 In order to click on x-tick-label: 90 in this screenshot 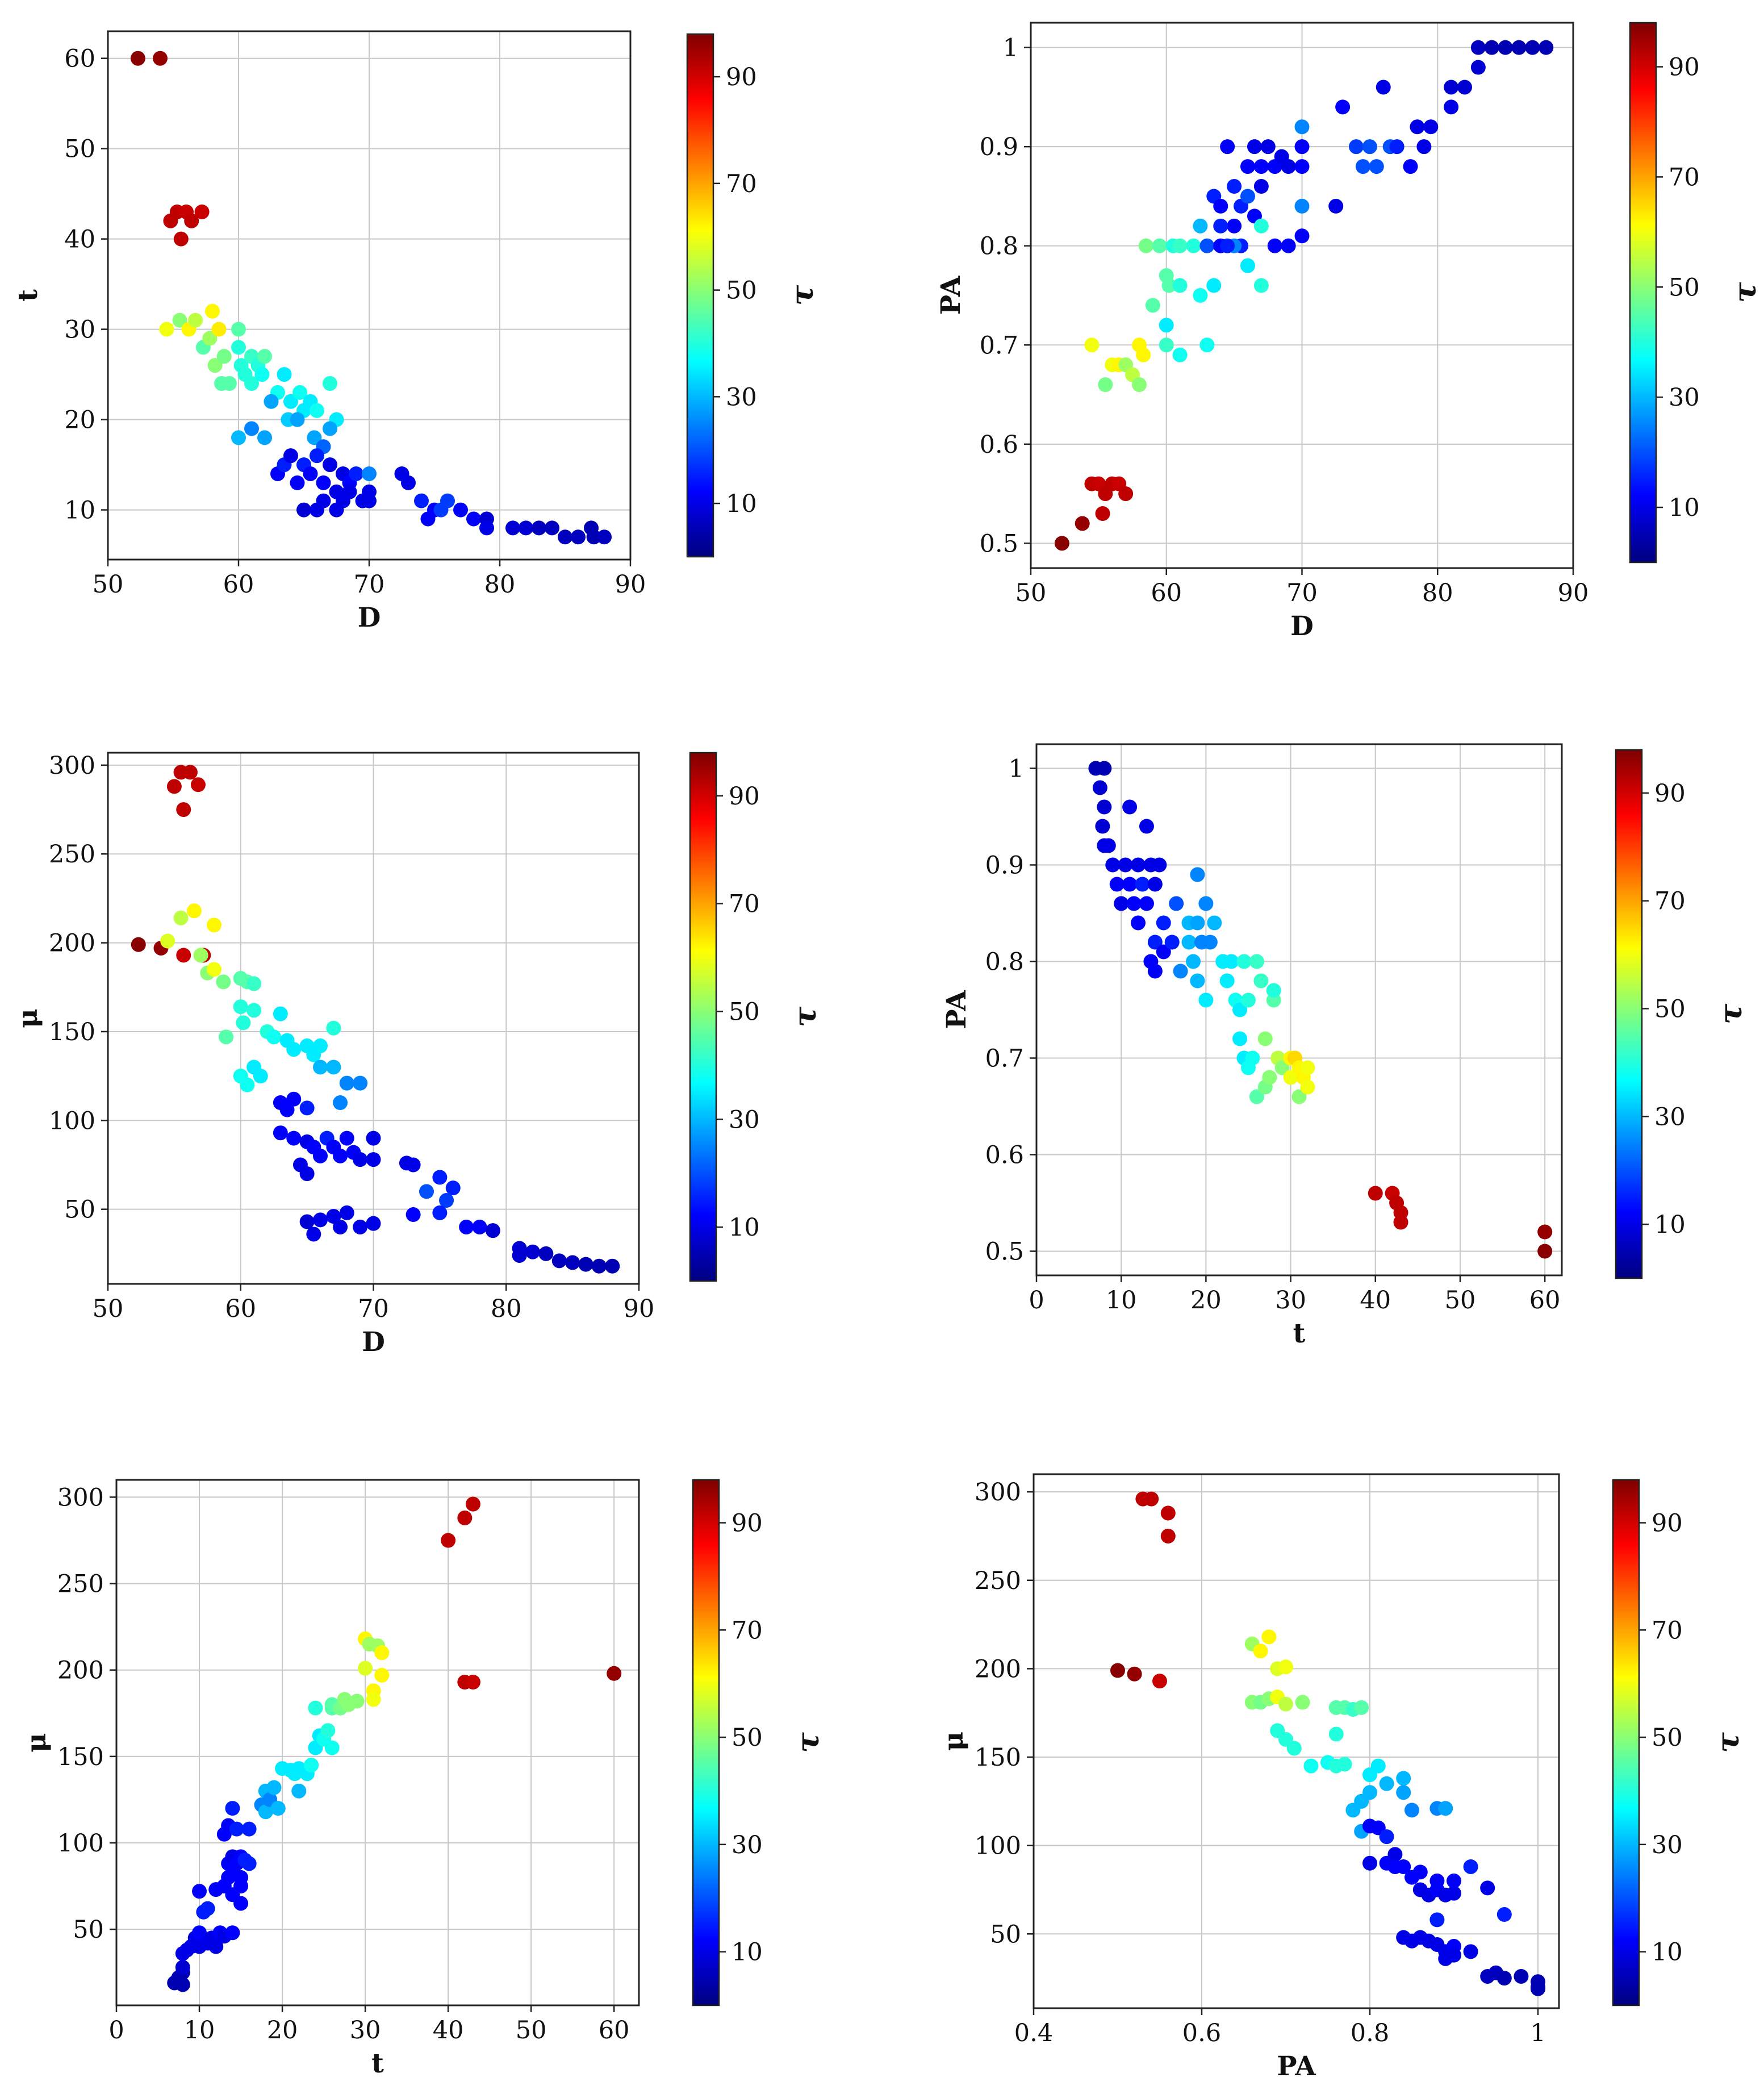, I will do `click(639, 1309)`.